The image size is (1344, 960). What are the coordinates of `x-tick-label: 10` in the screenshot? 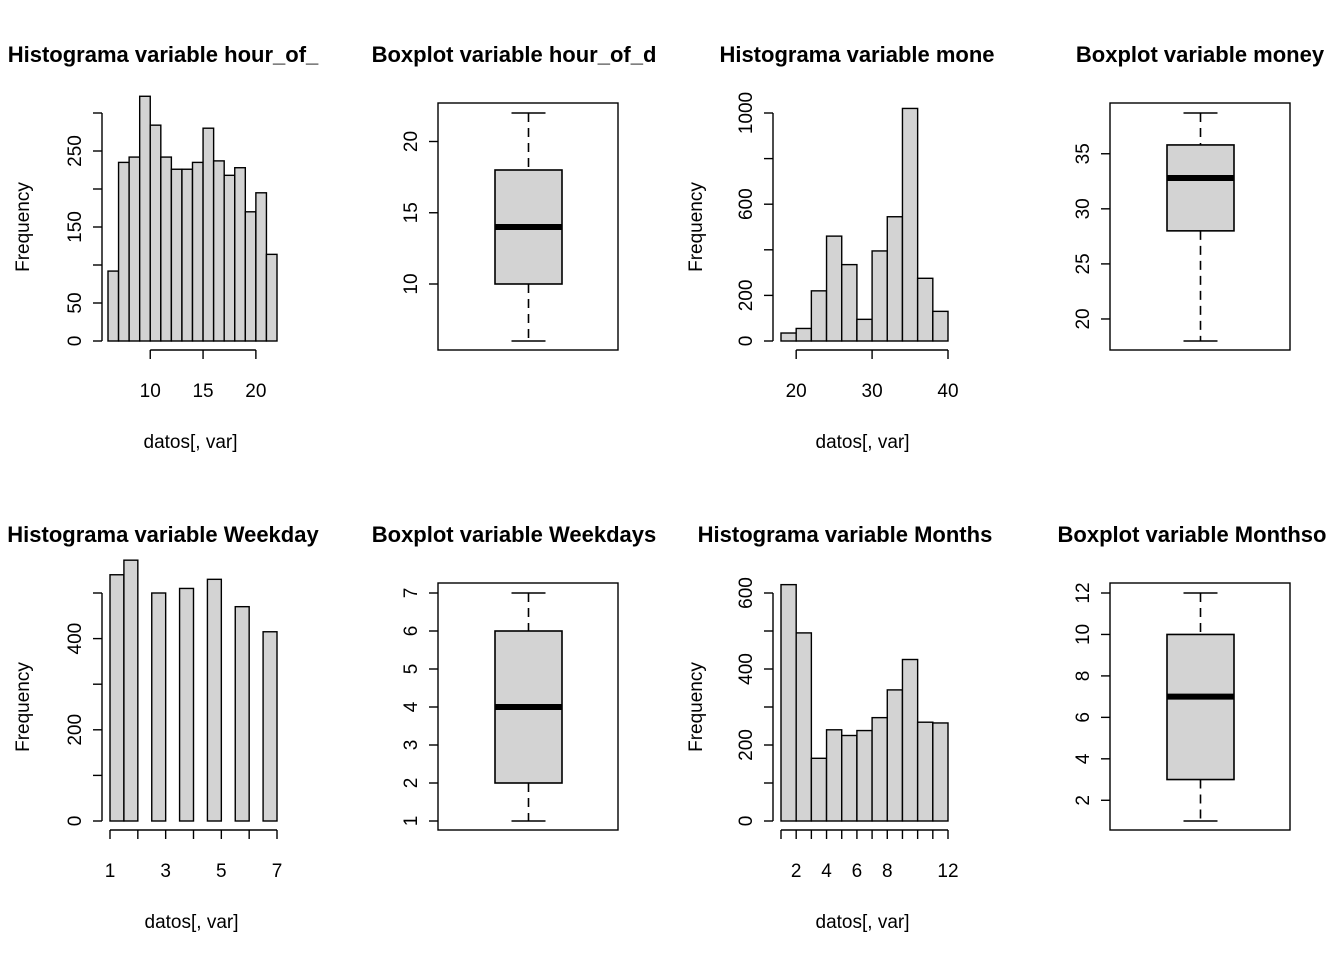 It's located at (150, 391).